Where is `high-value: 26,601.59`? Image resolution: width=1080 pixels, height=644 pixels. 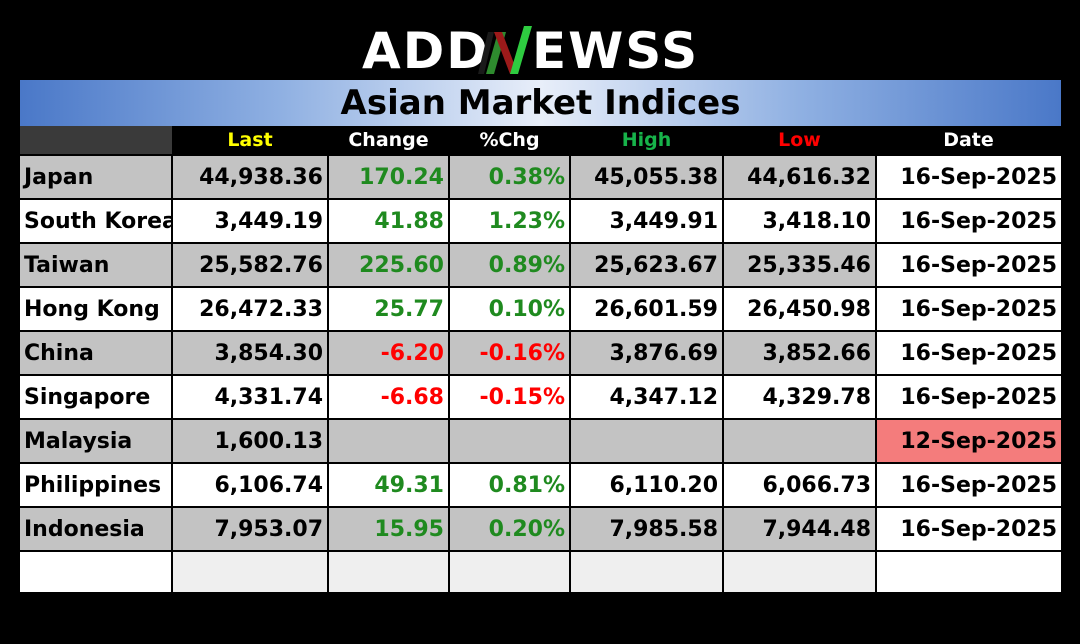
high-value: 26,601.59 is located at coordinates (646, 308).